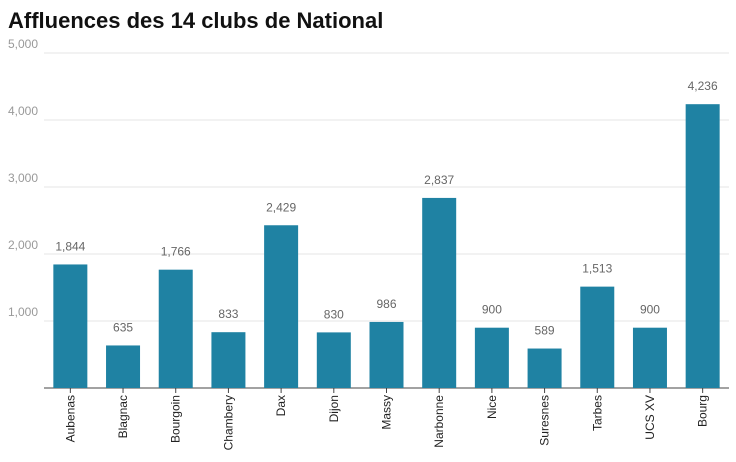 The image size is (736, 462). I want to click on y-tick-label: 3,000, so click(23, 178).